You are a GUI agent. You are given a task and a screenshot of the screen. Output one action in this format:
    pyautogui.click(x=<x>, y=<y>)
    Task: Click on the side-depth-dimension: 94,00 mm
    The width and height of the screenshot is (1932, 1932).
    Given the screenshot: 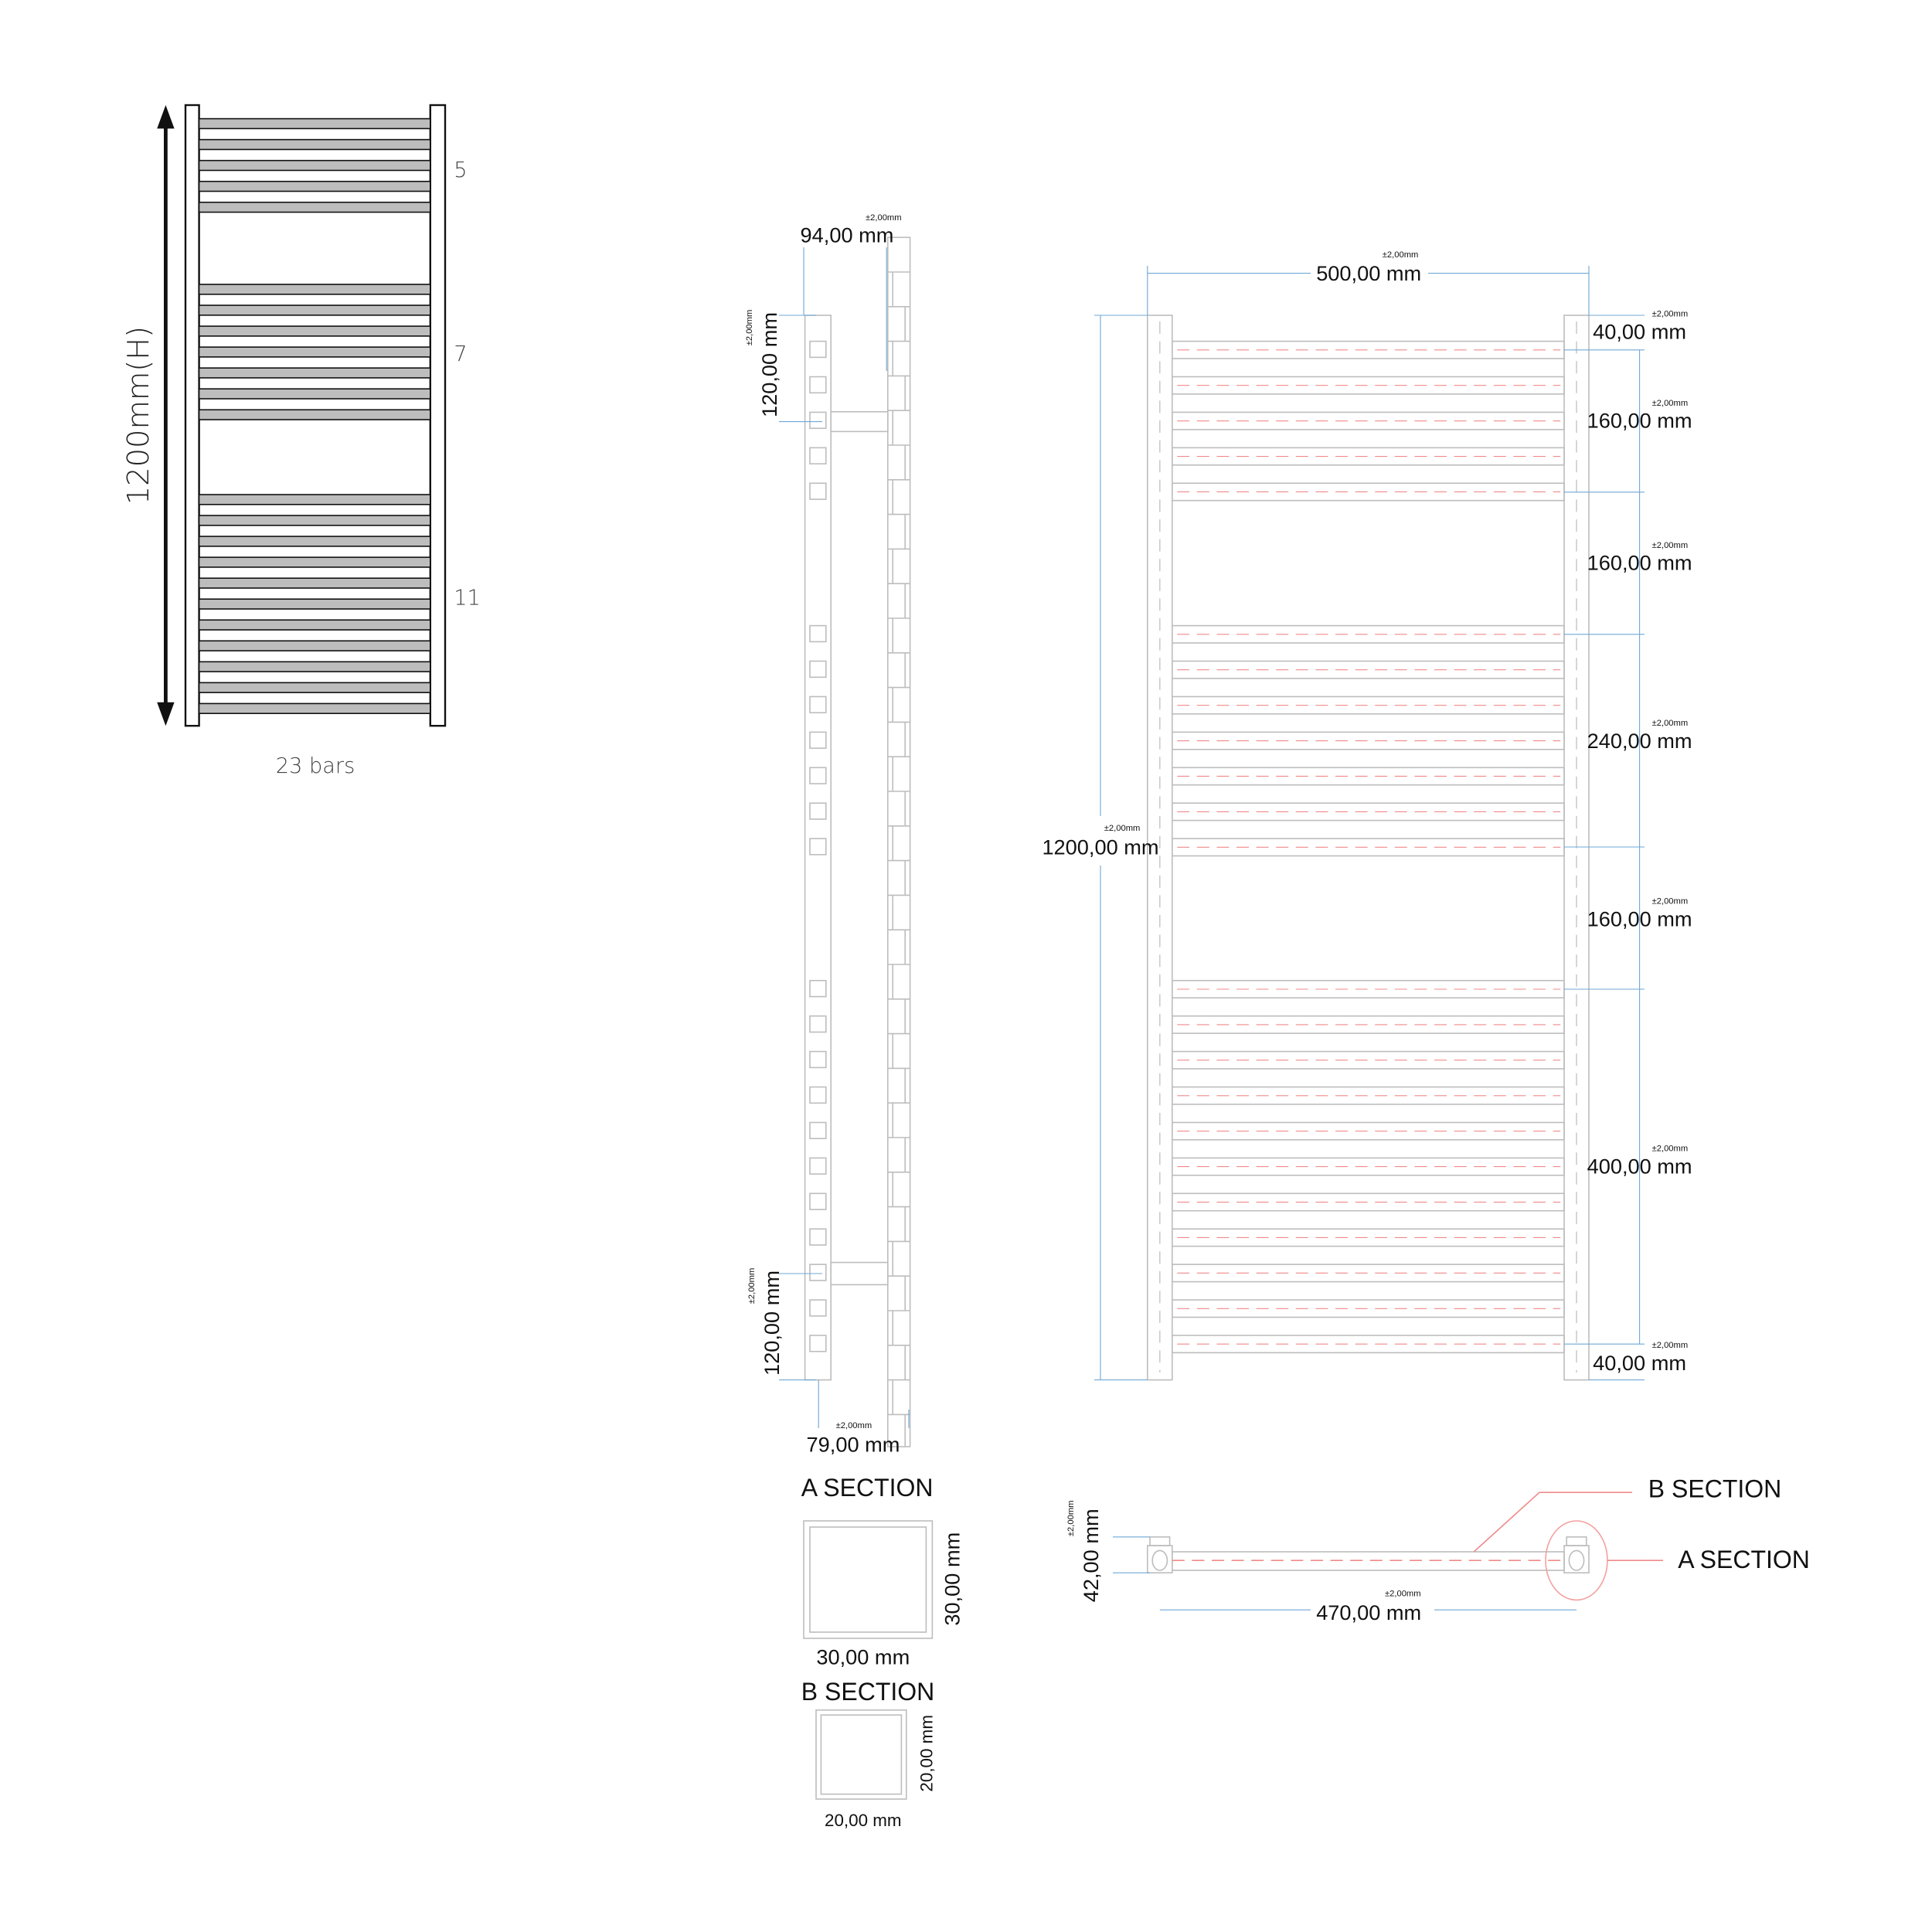 What is the action you would take?
    pyautogui.click(x=848, y=235)
    